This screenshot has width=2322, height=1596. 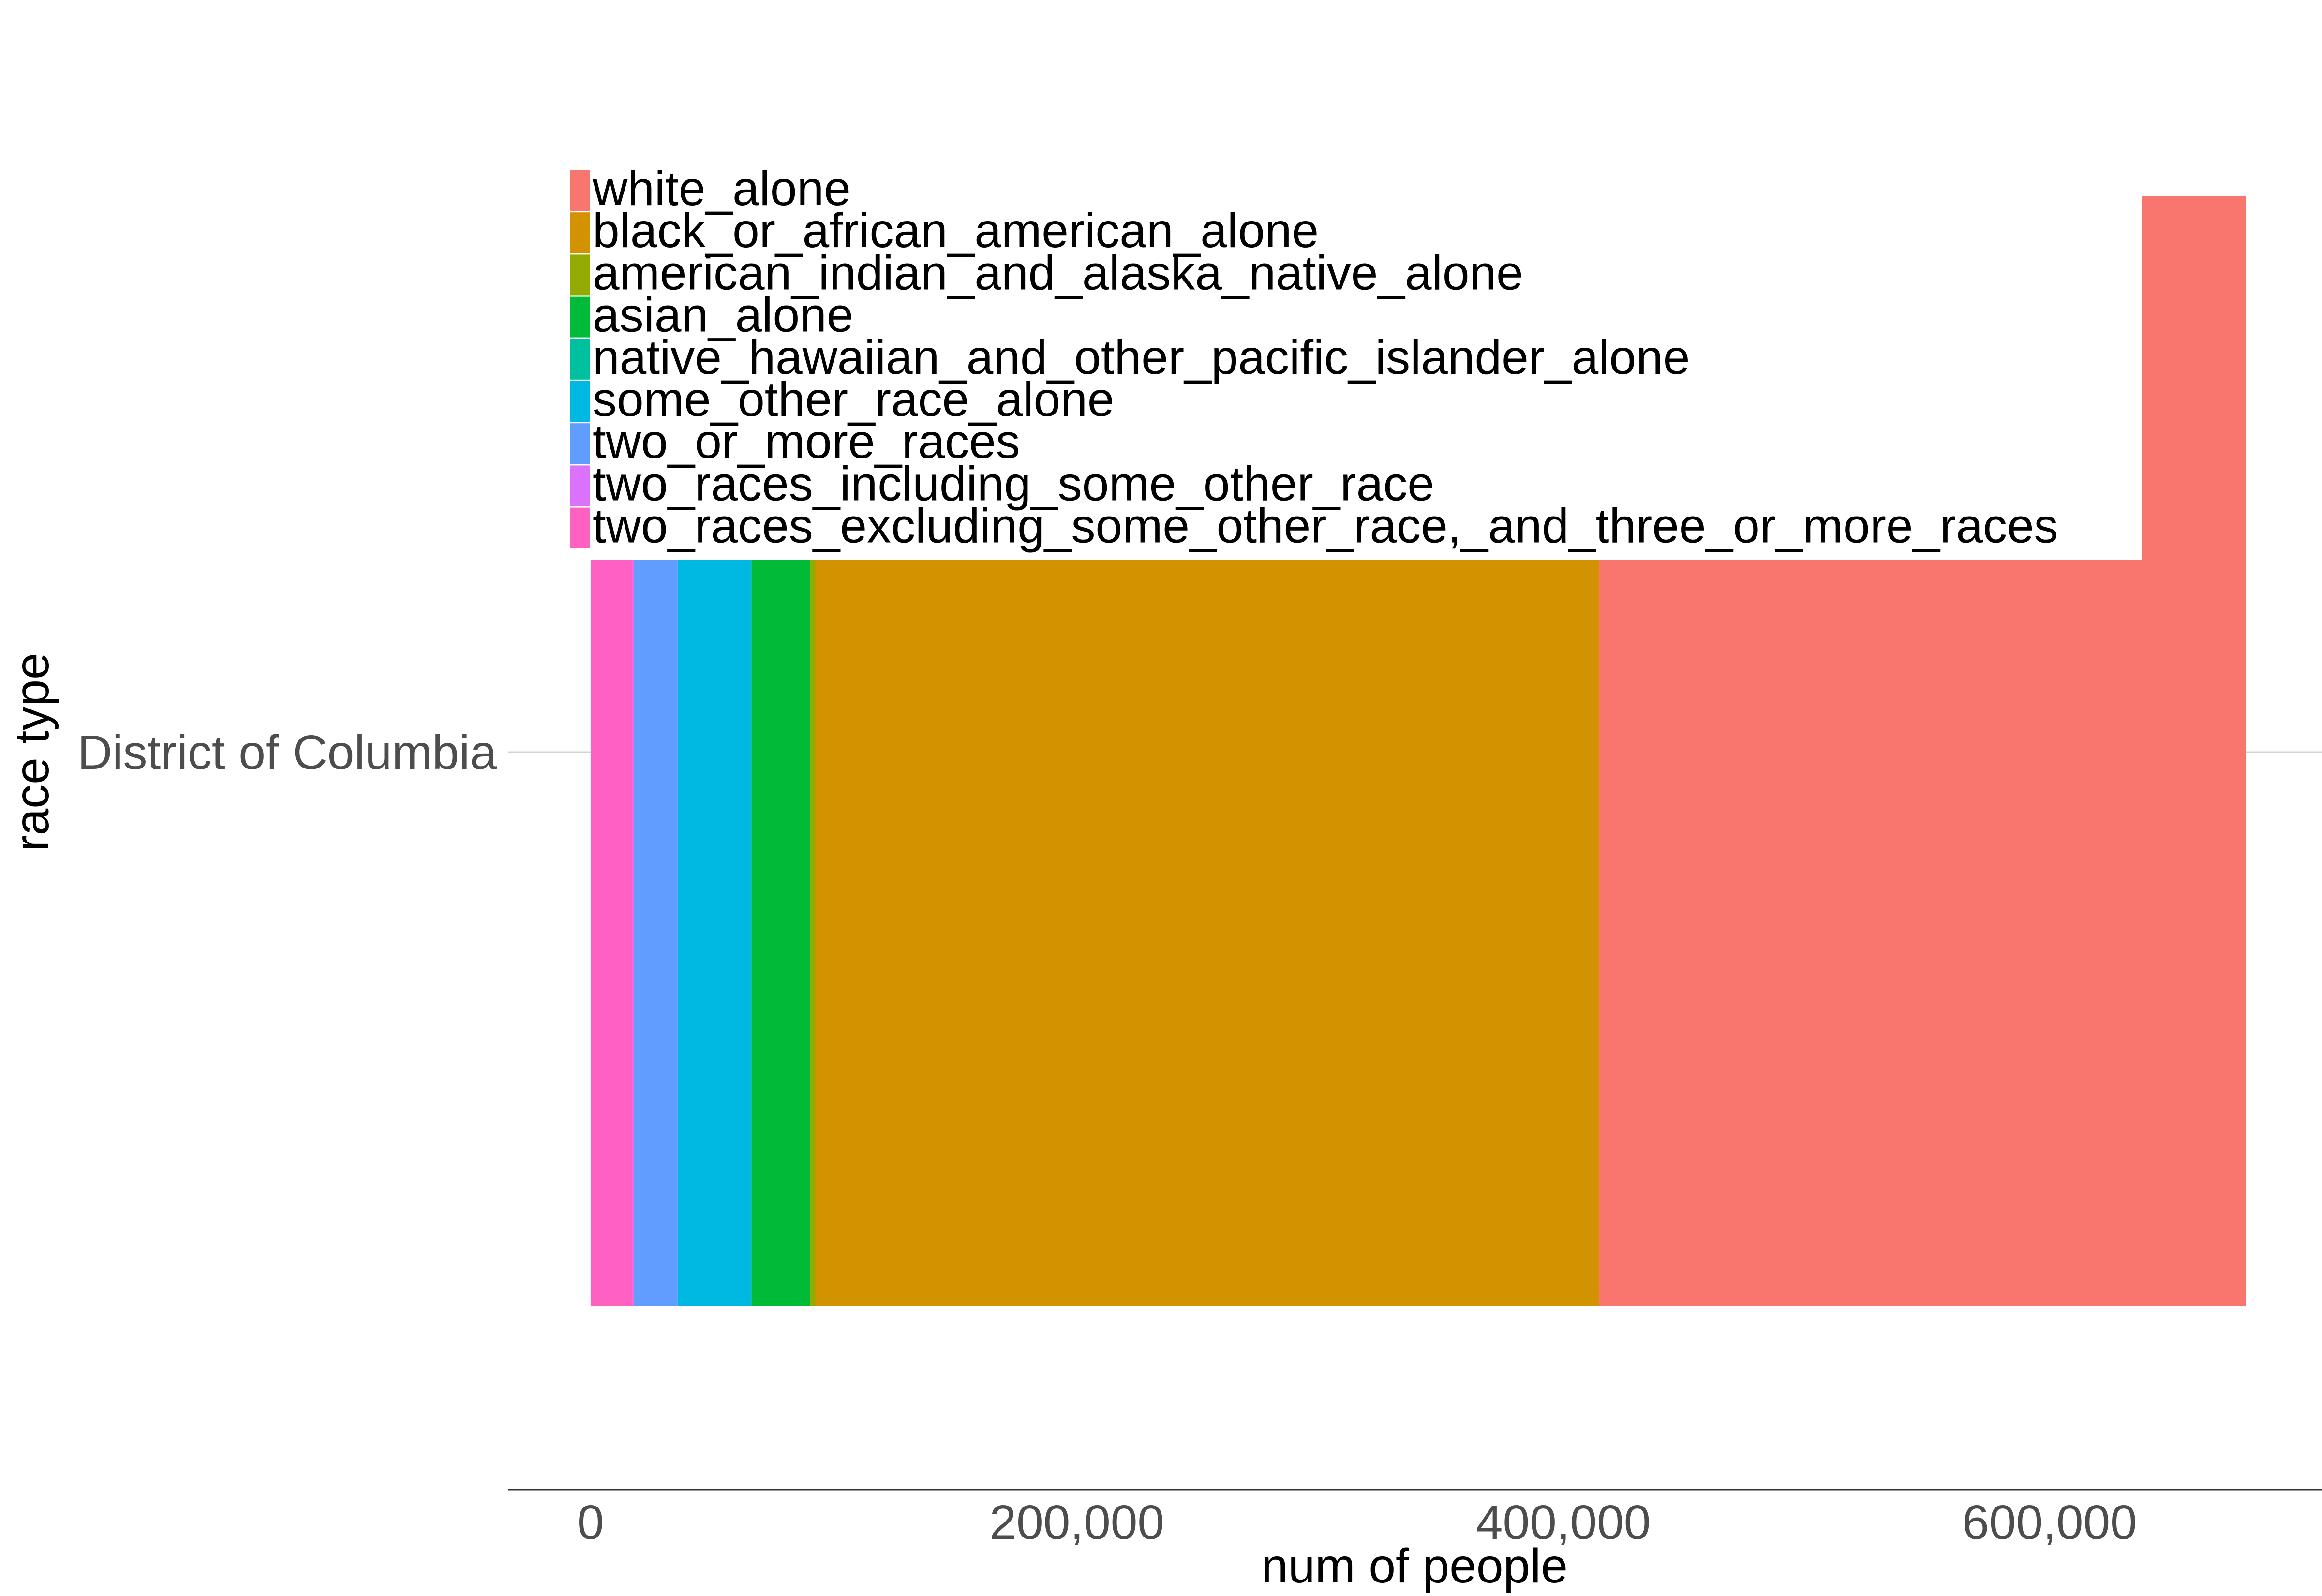 I want to click on bar-segment-american-indian-and-alaska-native-alone, so click(x=813, y=751).